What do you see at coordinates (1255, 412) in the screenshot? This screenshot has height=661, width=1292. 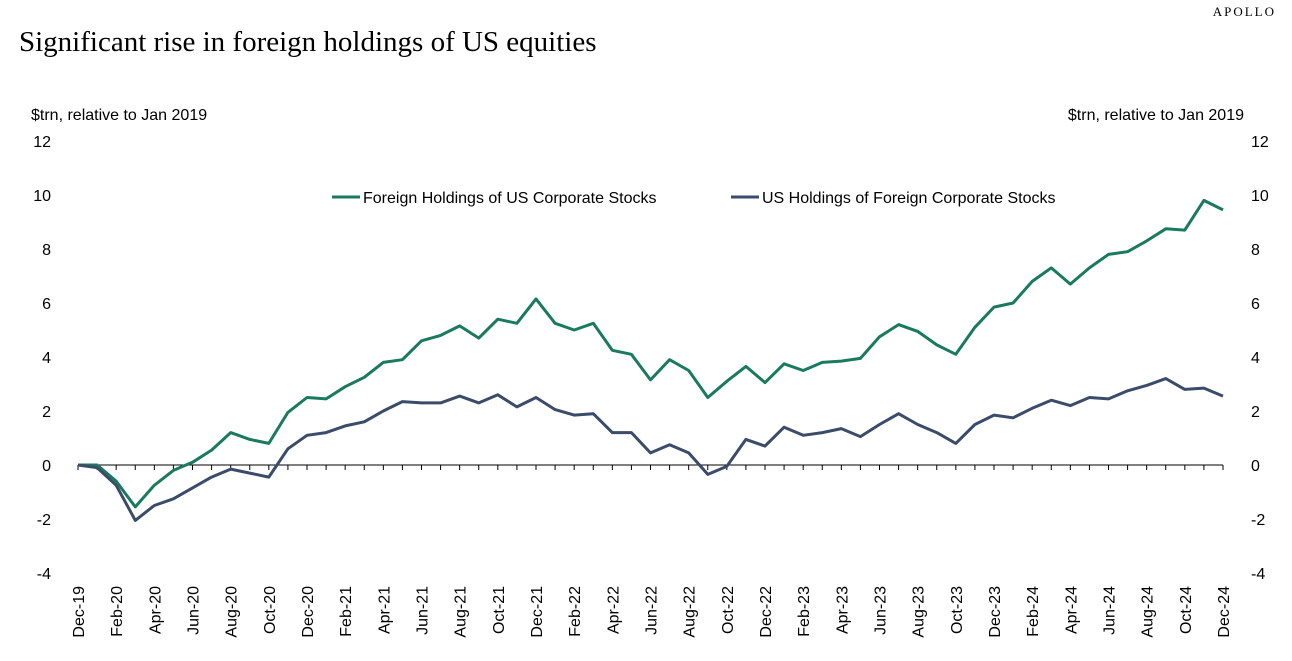 I see `y-tick-label-right: 2` at bounding box center [1255, 412].